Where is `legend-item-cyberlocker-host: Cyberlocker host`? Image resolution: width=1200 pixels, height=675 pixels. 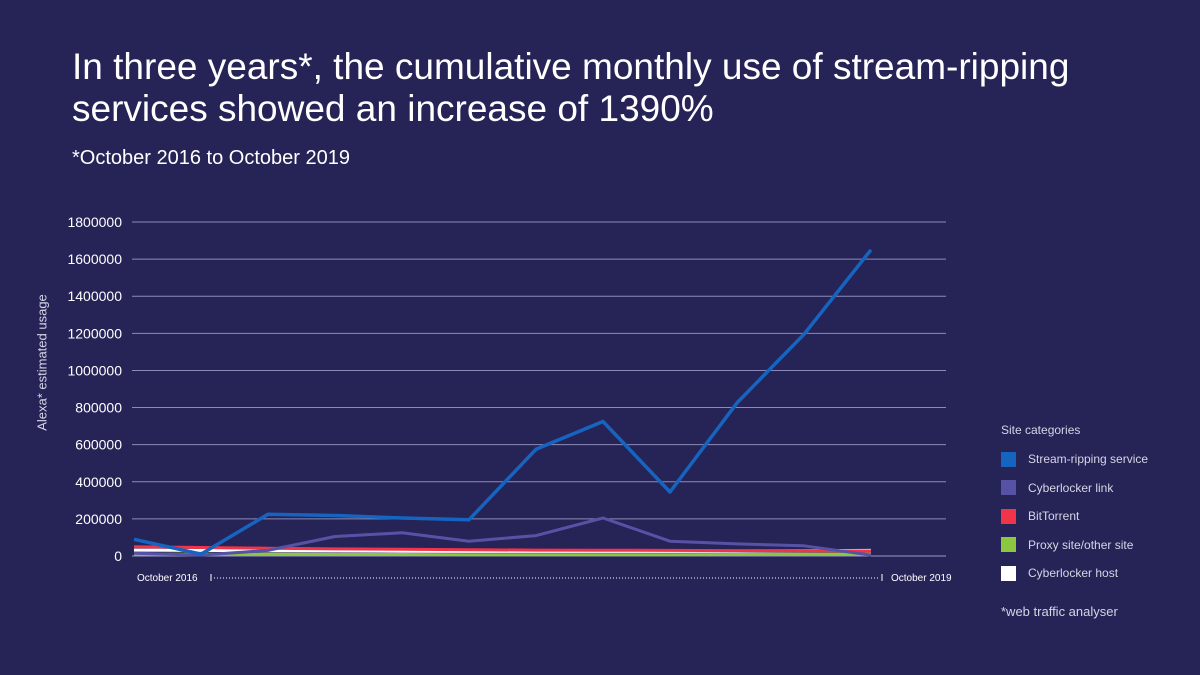
legend-item-cyberlocker-host: Cyberlocker host is located at coordinates (1096, 573).